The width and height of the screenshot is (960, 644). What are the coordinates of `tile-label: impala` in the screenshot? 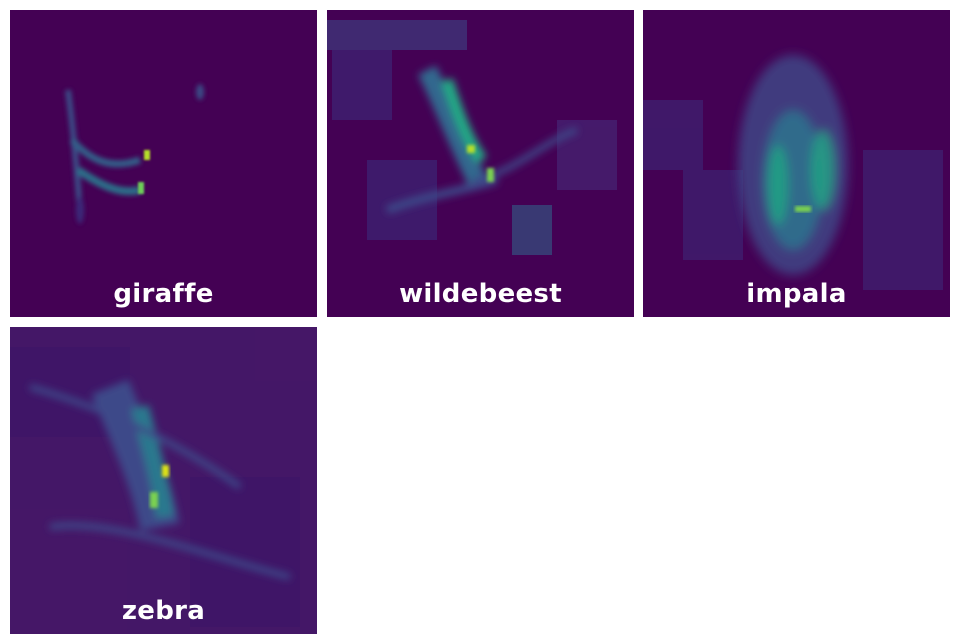 It's located at (796, 294).